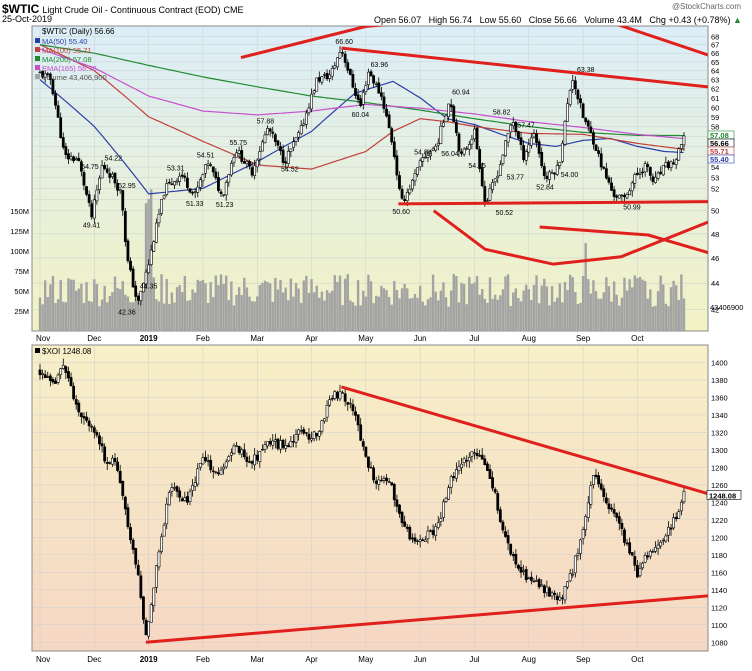 This screenshot has width=752, height=671. Describe the element at coordinates (257, 338) in the screenshot. I see `x-tick-label: Mar` at that location.